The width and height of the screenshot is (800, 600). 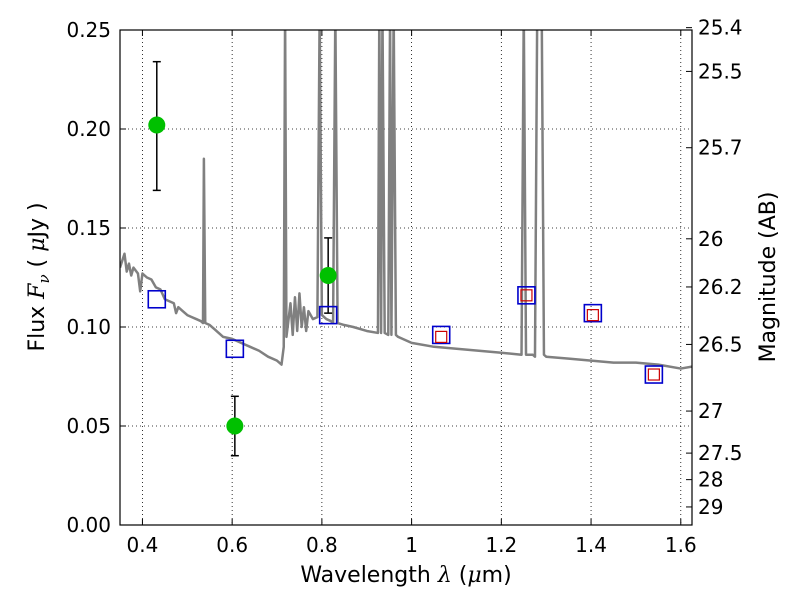 What do you see at coordinates (710, 480) in the screenshot?
I see `y2-tick-label: 28` at bounding box center [710, 480].